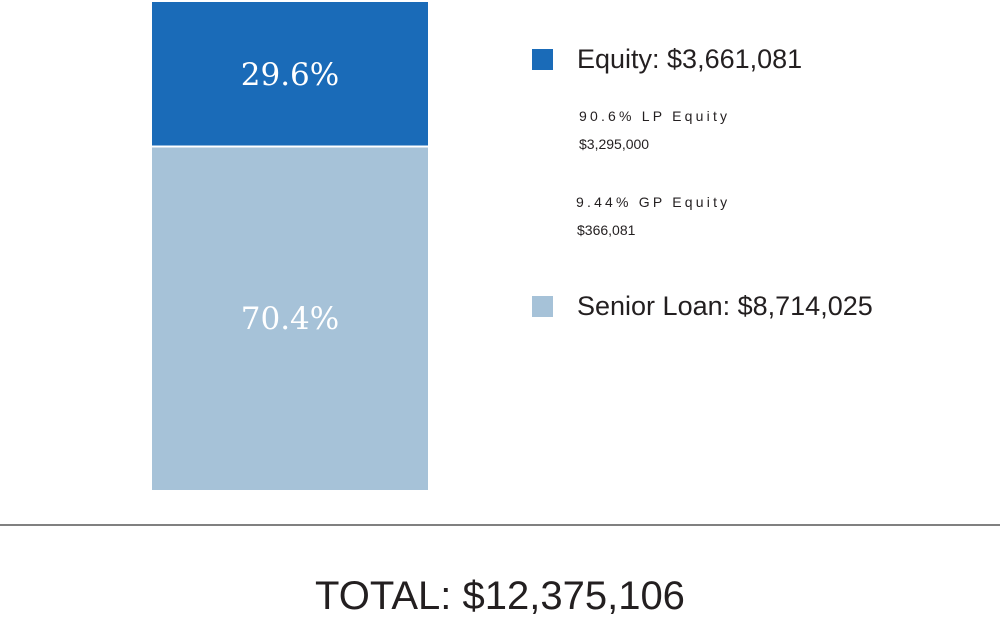 The height and width of the screenshot is (626, 1000). I want to click on legend-label-equity: Equity: $3,661,081, so click(690, 59).